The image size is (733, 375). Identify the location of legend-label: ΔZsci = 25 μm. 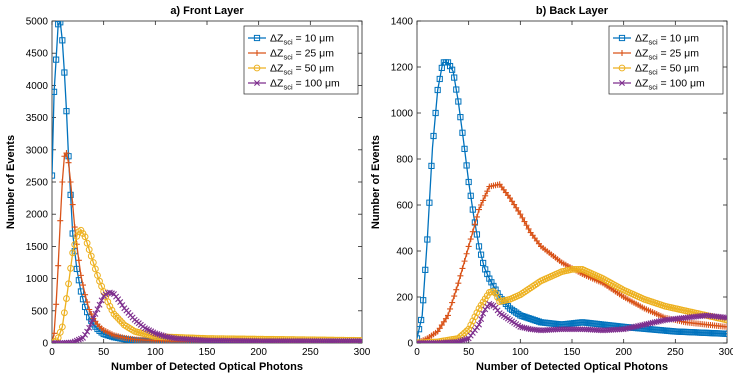
(302, 55).